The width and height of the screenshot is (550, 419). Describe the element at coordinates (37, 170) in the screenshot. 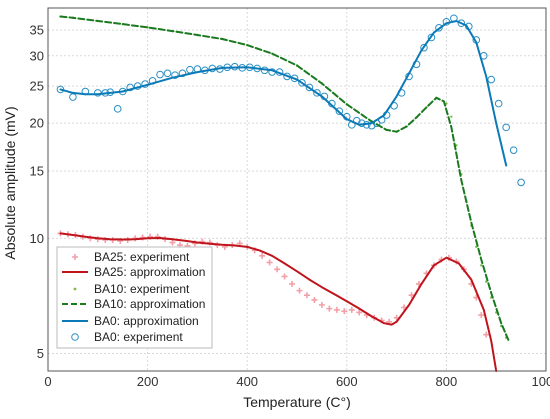

I see `y-tick-label: 15` at that location.